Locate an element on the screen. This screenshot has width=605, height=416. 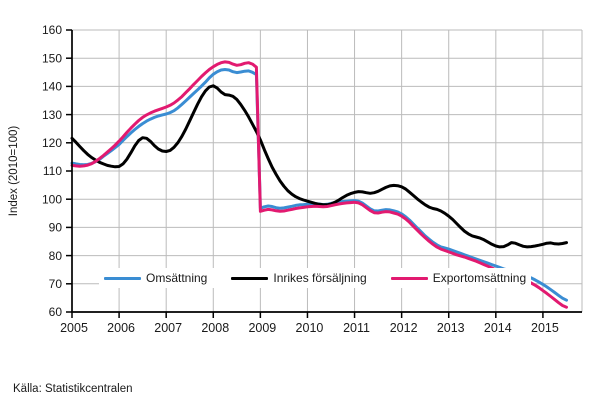
y-tick-label: 120 is located at coordinates (52, 143).